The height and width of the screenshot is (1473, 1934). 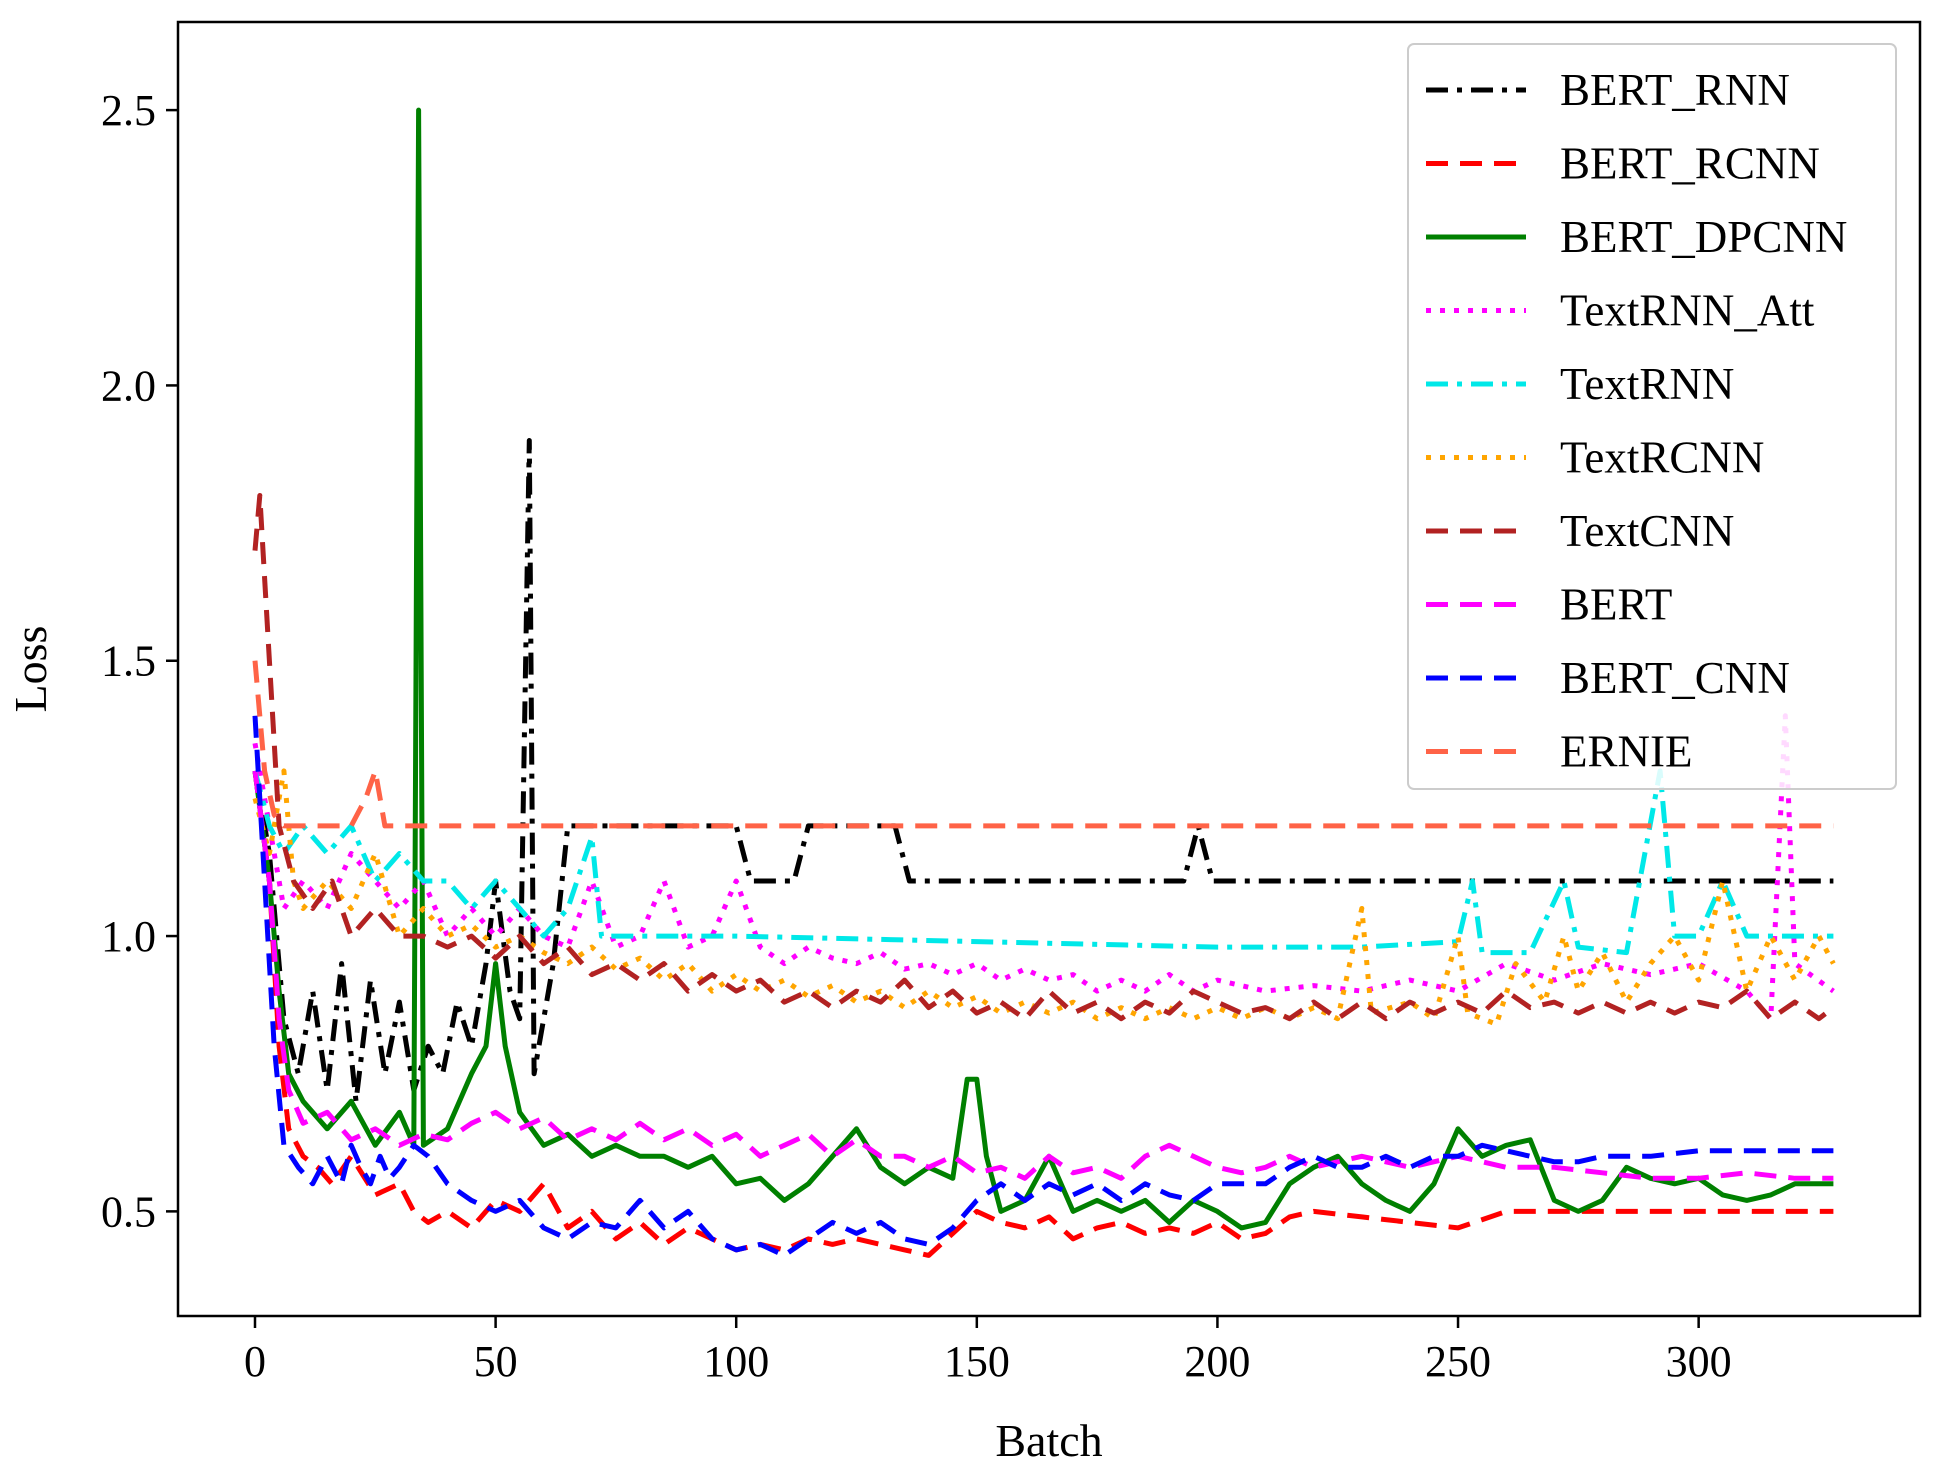 What do you see at coordinates (1662, 458) in the screenshot?
I see `legend-label: TextRCNN` at bounding box center [1662, 458].